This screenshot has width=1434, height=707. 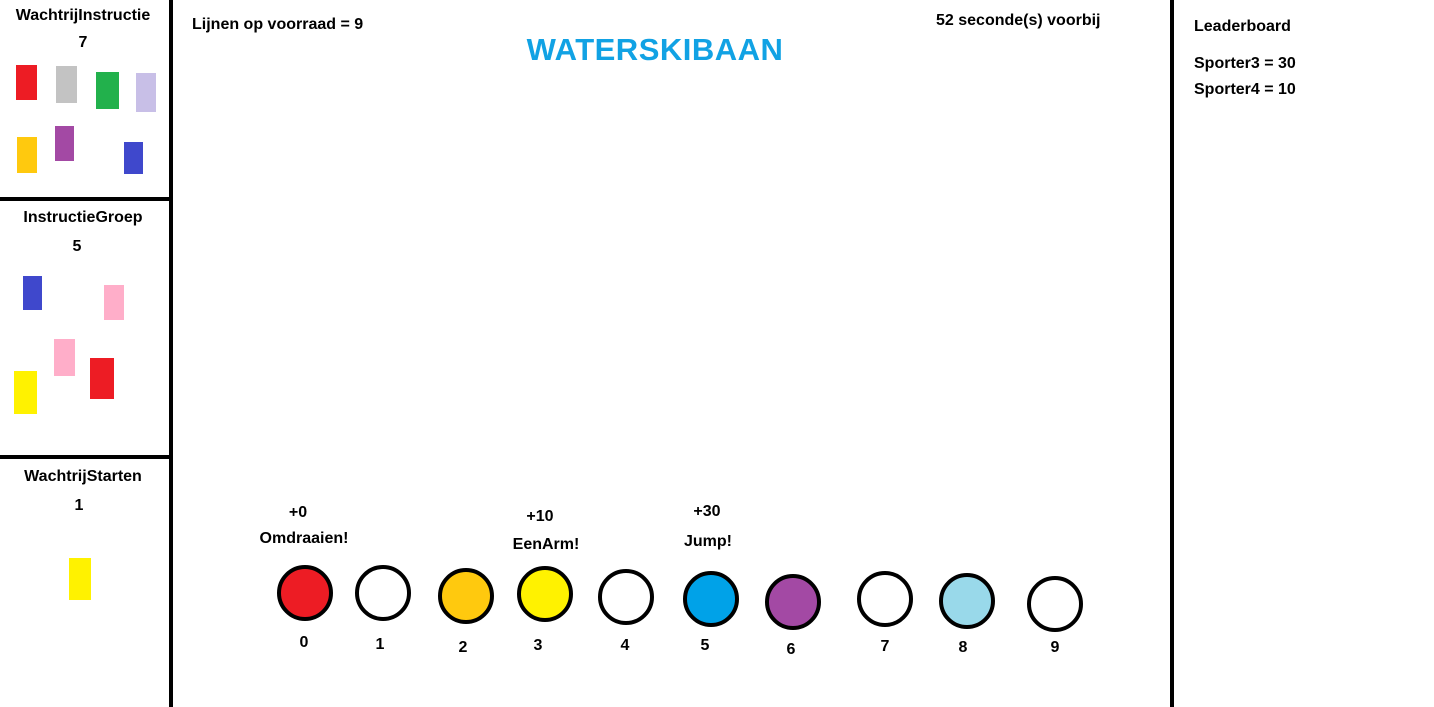 I want to click on line-5-points: +30, so click(x=707, y=511).